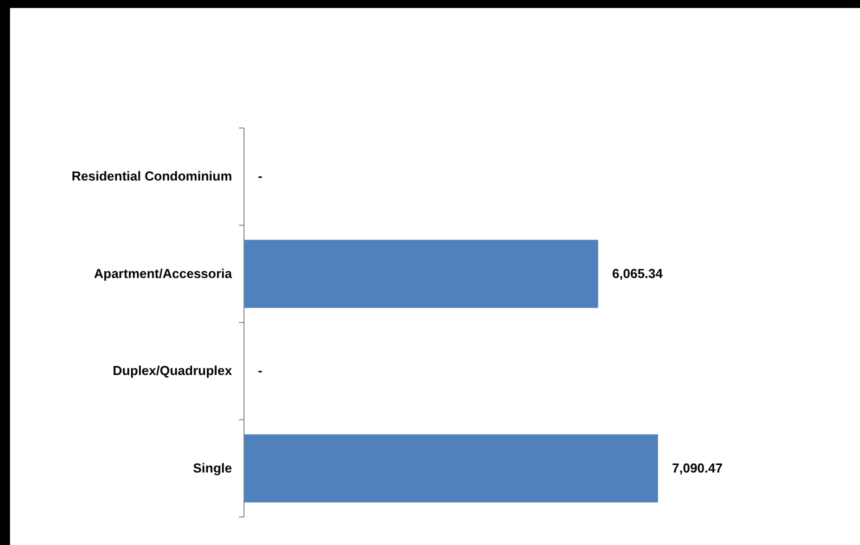 The width and height of the screenshot is (860, 545). Describe the element at coordinates (163, 273) in the screenshot. I see `y-tick-label: Apartment/Accessoria` at that location.